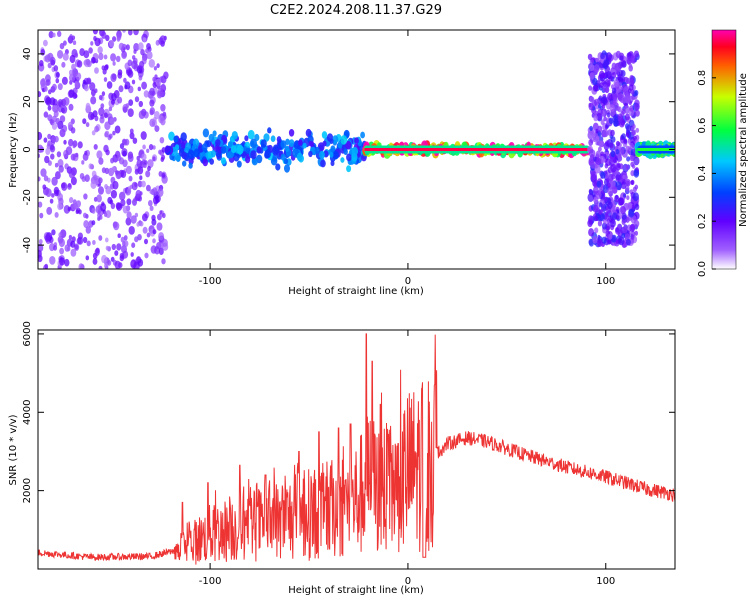 The width and height of the screenshot is (750, 604). What do you see at coordinates (702, 269) in the screenshot?
I see `colorbar-tick-label: 0.0` at bounding box center [702, 269].